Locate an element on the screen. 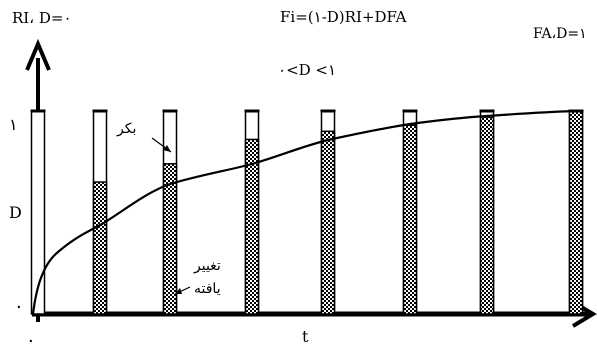 This screenshot has height=351, width=597. y-axis-label: D is located at coordinates (15, 212).